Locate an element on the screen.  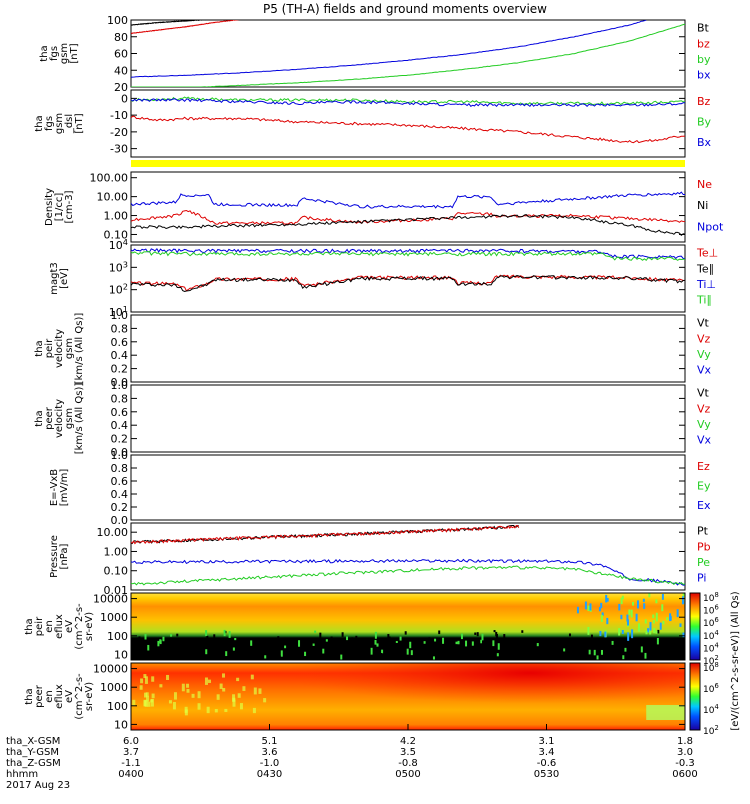
y-tick-label: 0 is located at coordinates (124, 98).